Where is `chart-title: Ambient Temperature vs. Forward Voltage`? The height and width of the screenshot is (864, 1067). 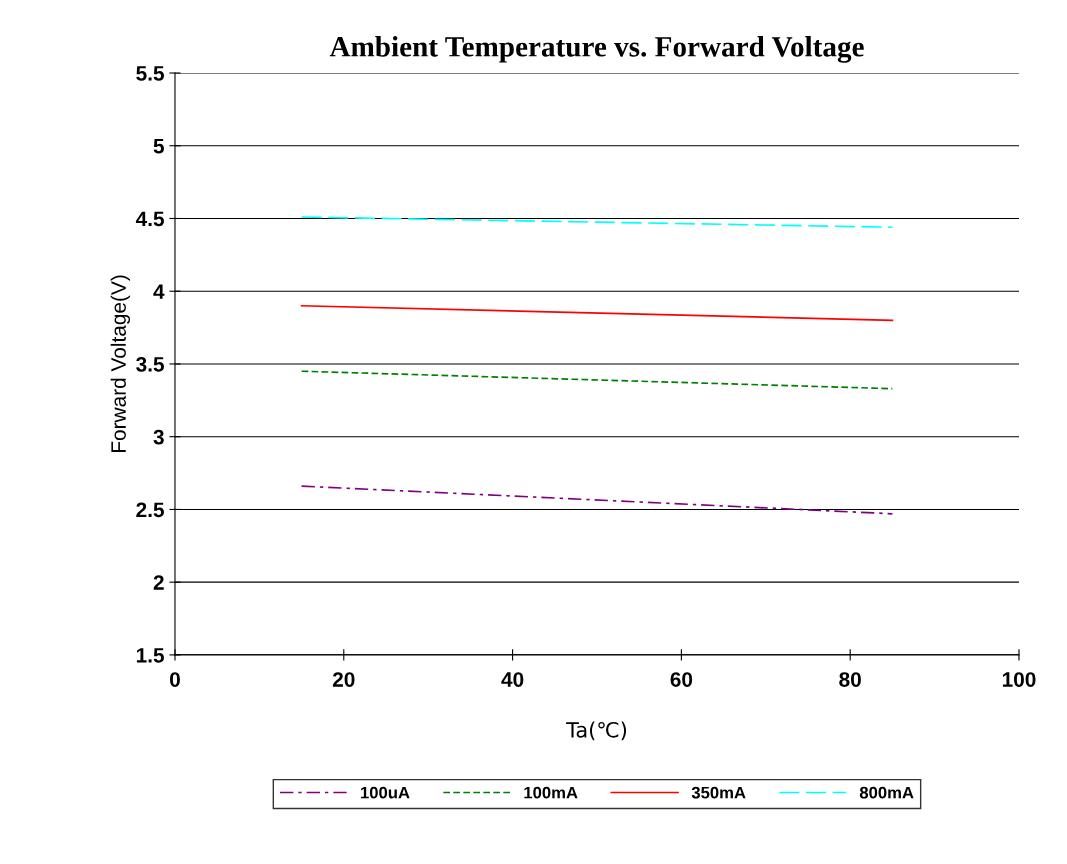
chart-title: Ambient Temperature vs. Forward Voltage is located at coordinates (596, 49).